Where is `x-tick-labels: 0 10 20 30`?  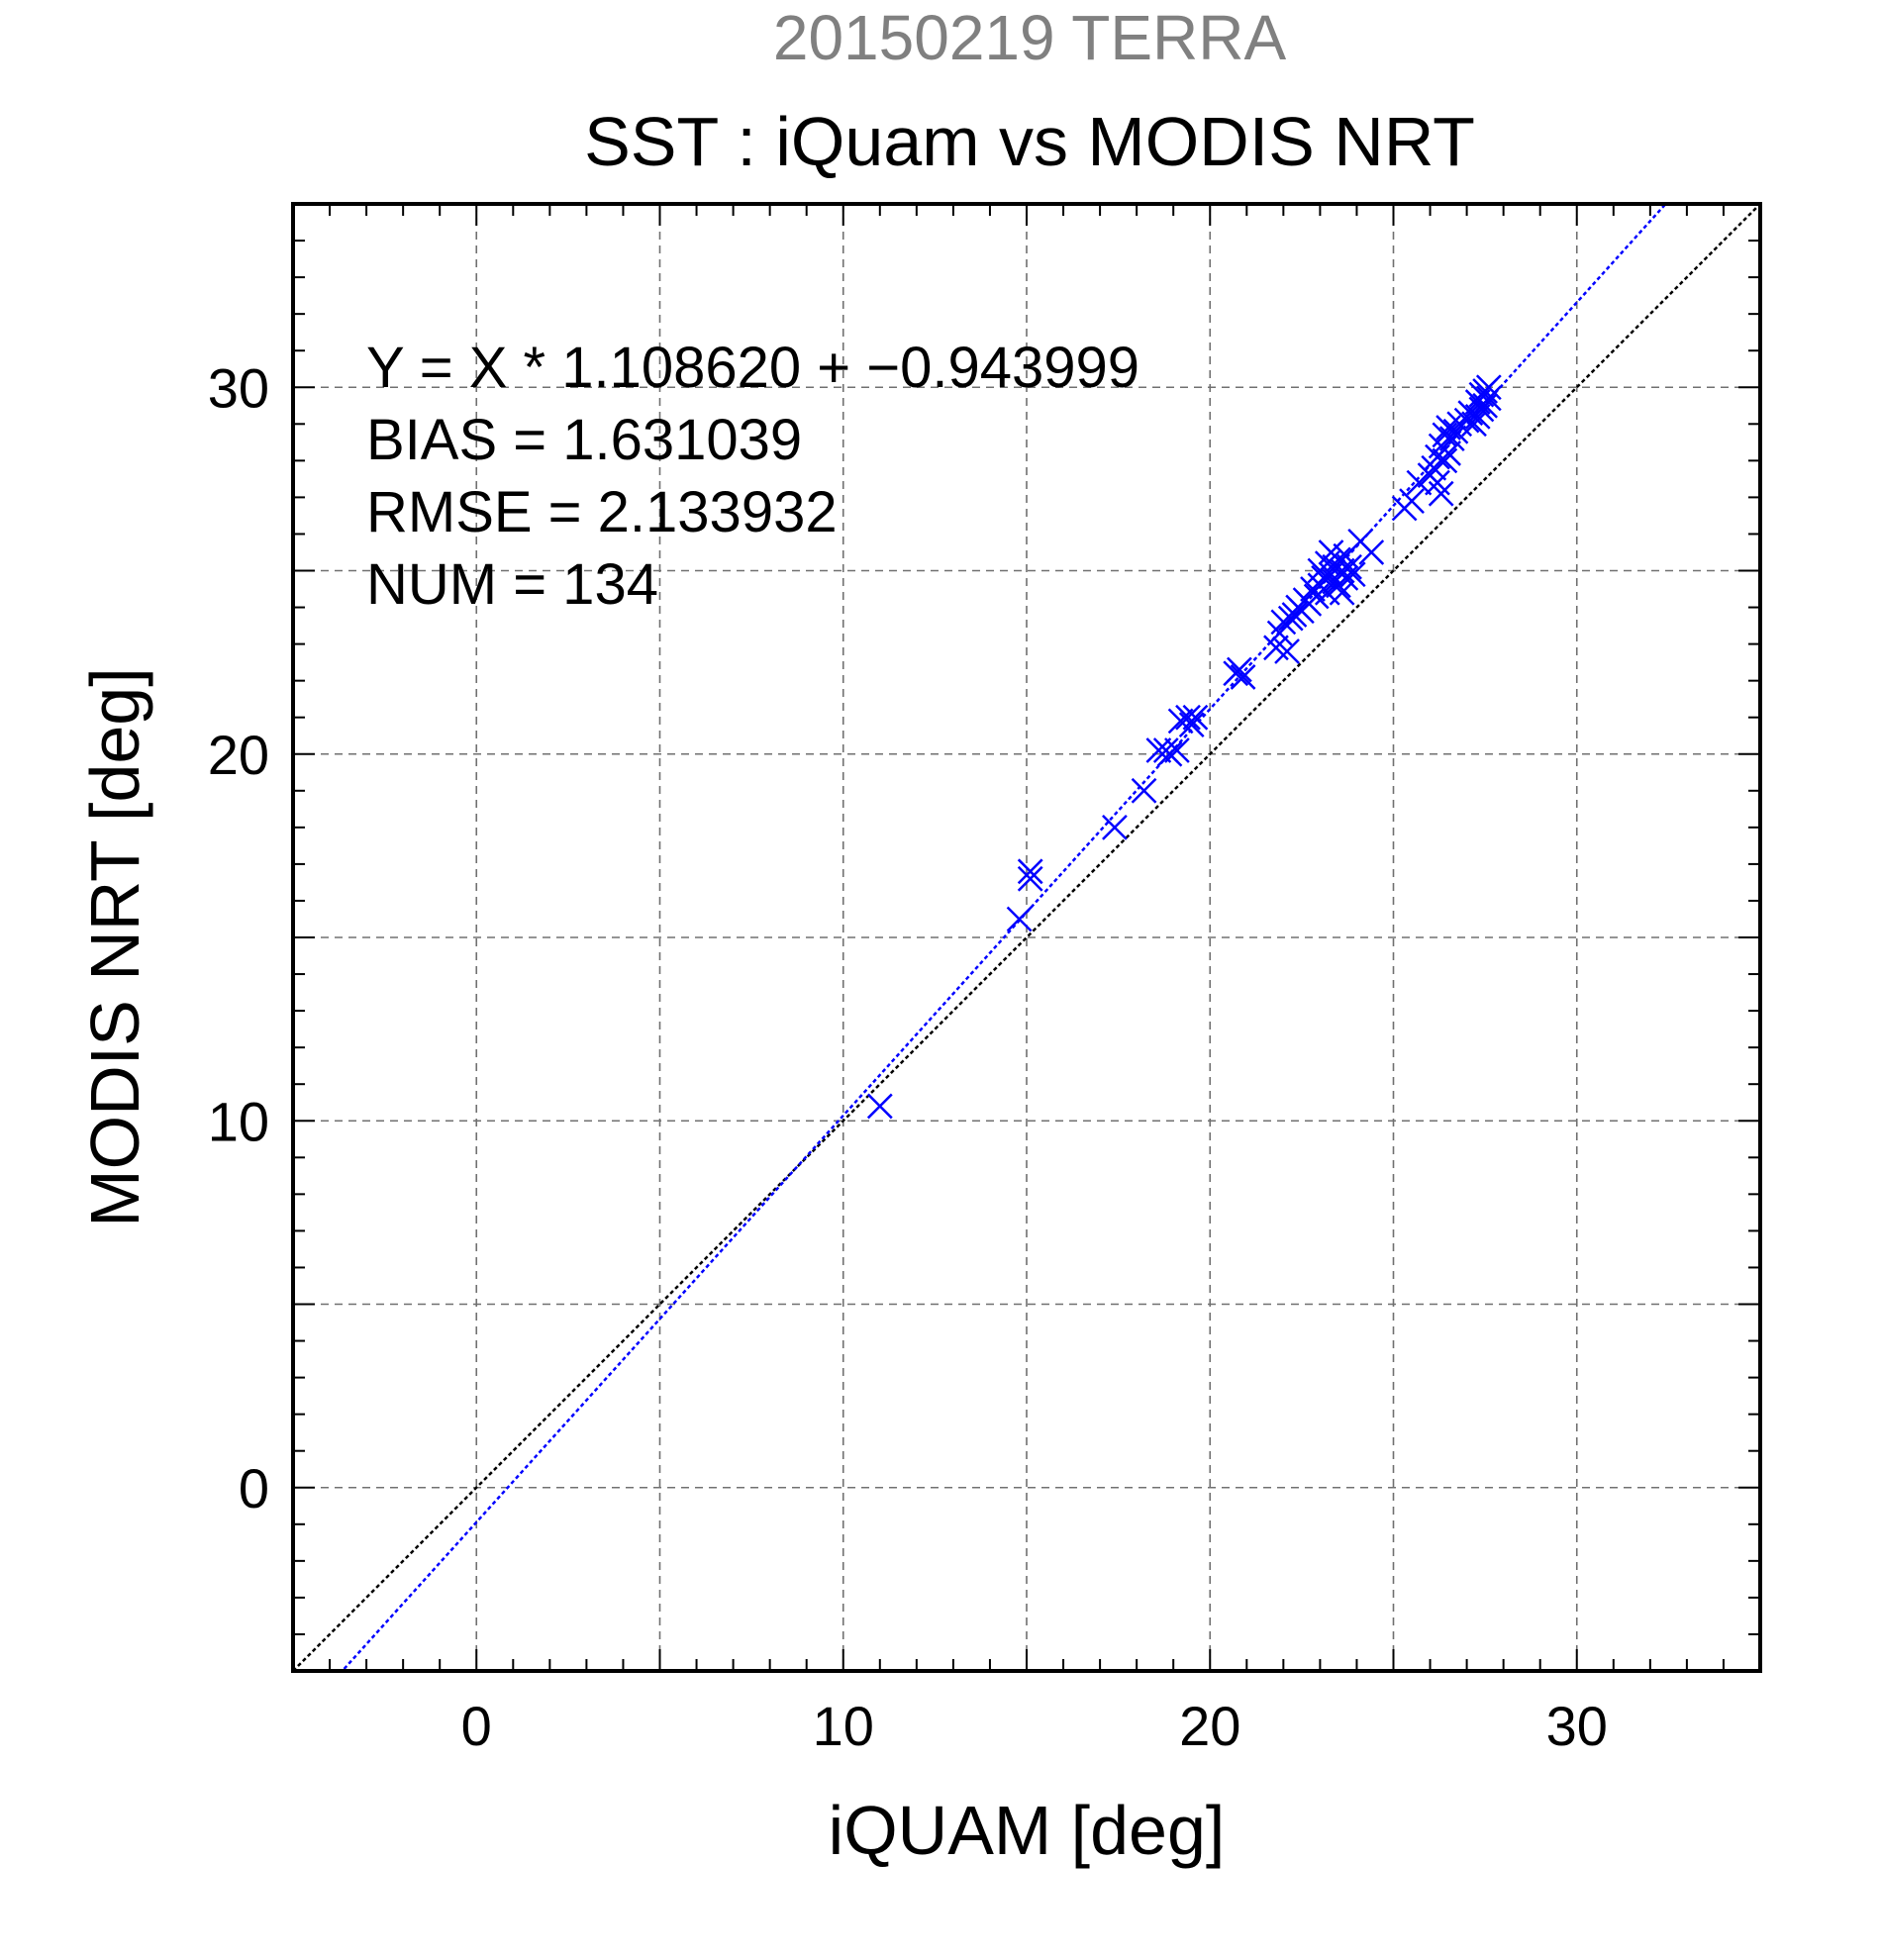 x-tick-labels: 0 10 20 30 is located at coordinates (1034, 1726).